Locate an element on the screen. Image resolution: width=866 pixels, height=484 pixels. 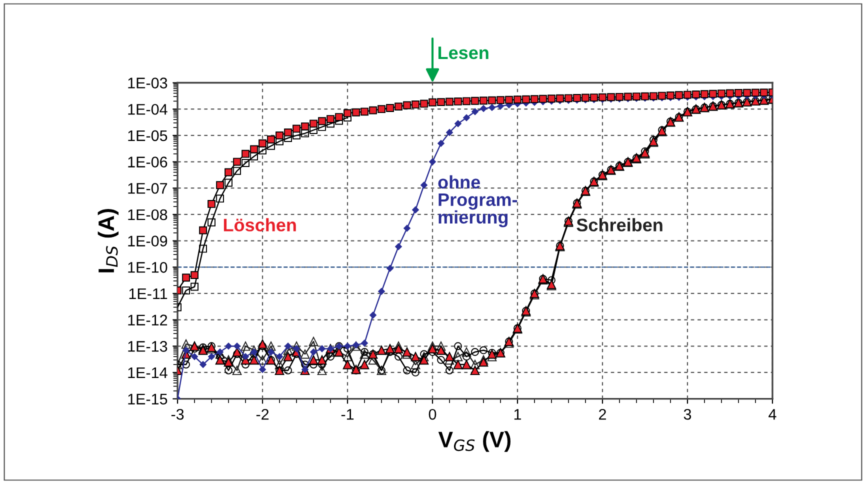
y-tick-label: 1E-15 is located at coordinates (148, 399).